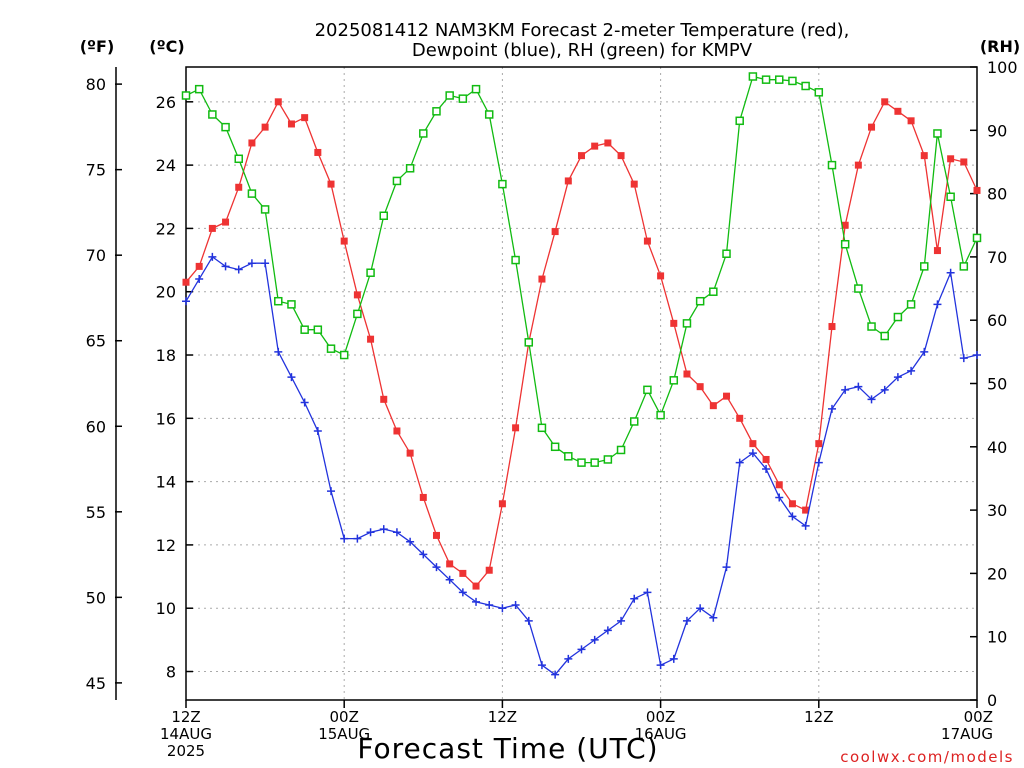  What do you see at coordinates (166, 545) in the screenshot?
I see `tick-label-celsius: 12` at bounding box center [166, 545].